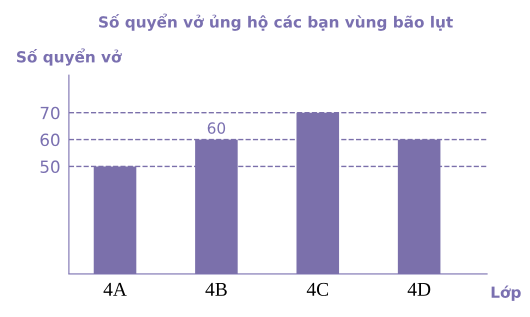 This screenshot has width=530, height=317. I want to click on chart-title: Số quyển vở ủng hộ các bạn vùng bão lụt, so click(276, 22).